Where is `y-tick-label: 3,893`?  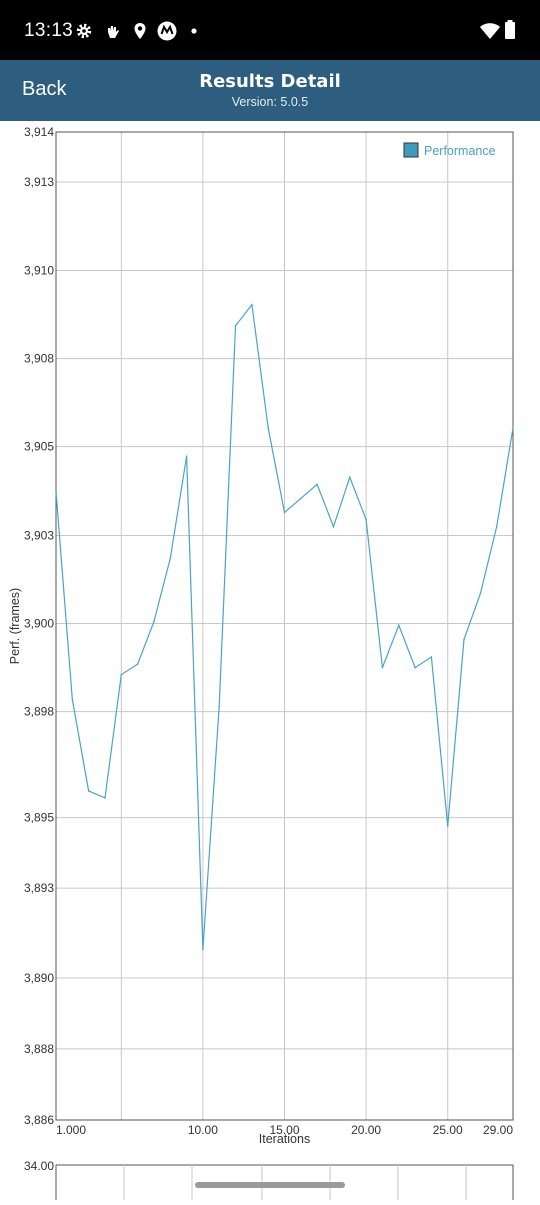
y-tick-label: 3,893 is located at coordinates (39, 888).